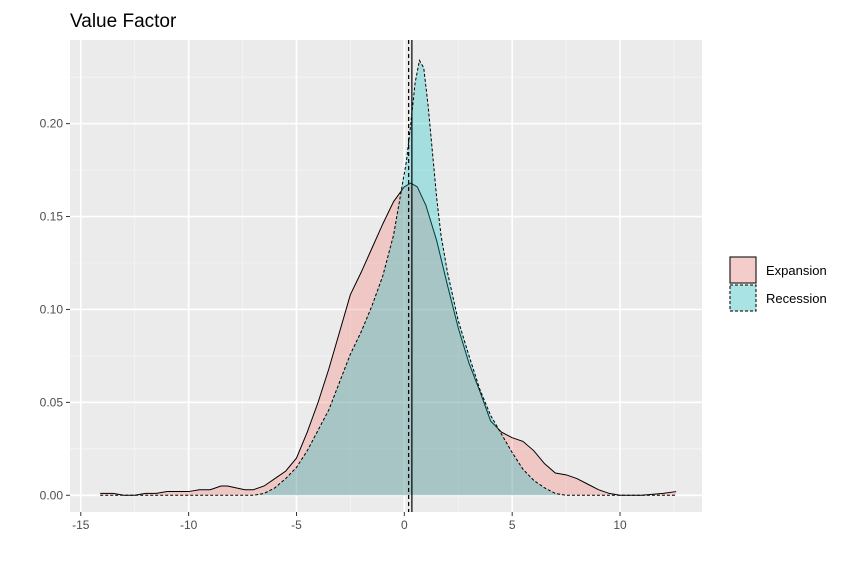  What do you see at coordinates (189, 525) in the screenshot?
I see `x-tick-label: -10` at bounding box center [189, 525].